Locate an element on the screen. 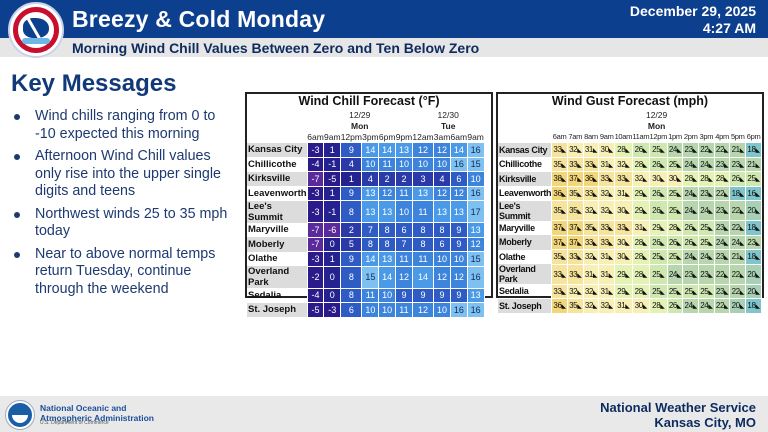 The image size is (768, 432). wind-chill-value: 0 is located at coordinates (332, 277).